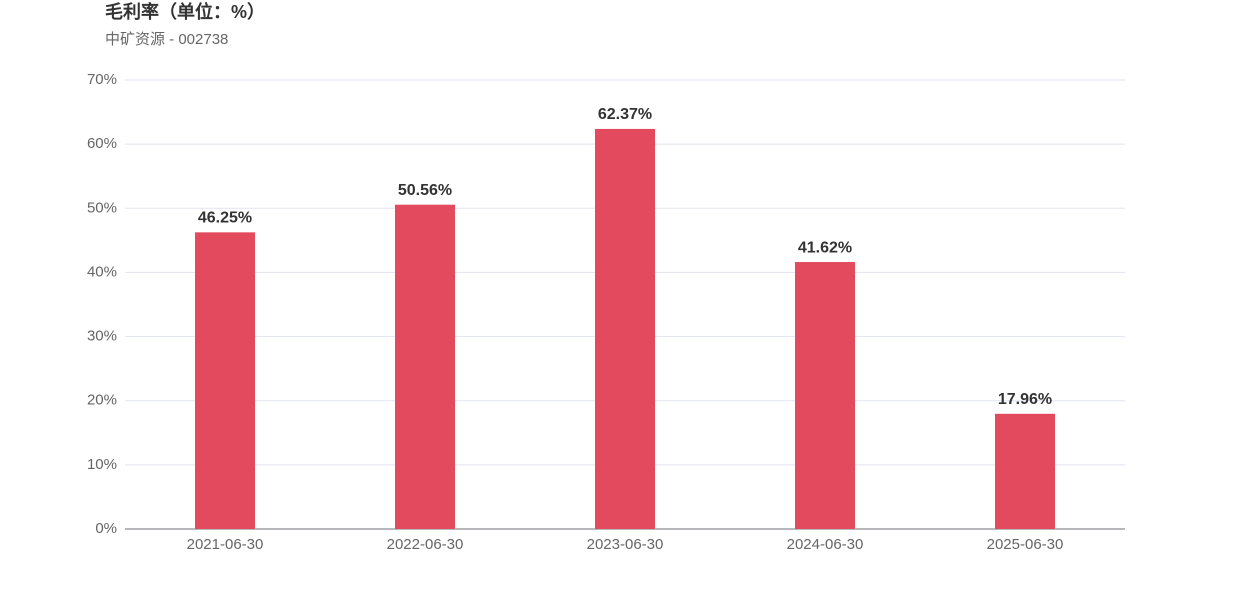  I want to click on value-label: 62.37%, so click(625, 114).